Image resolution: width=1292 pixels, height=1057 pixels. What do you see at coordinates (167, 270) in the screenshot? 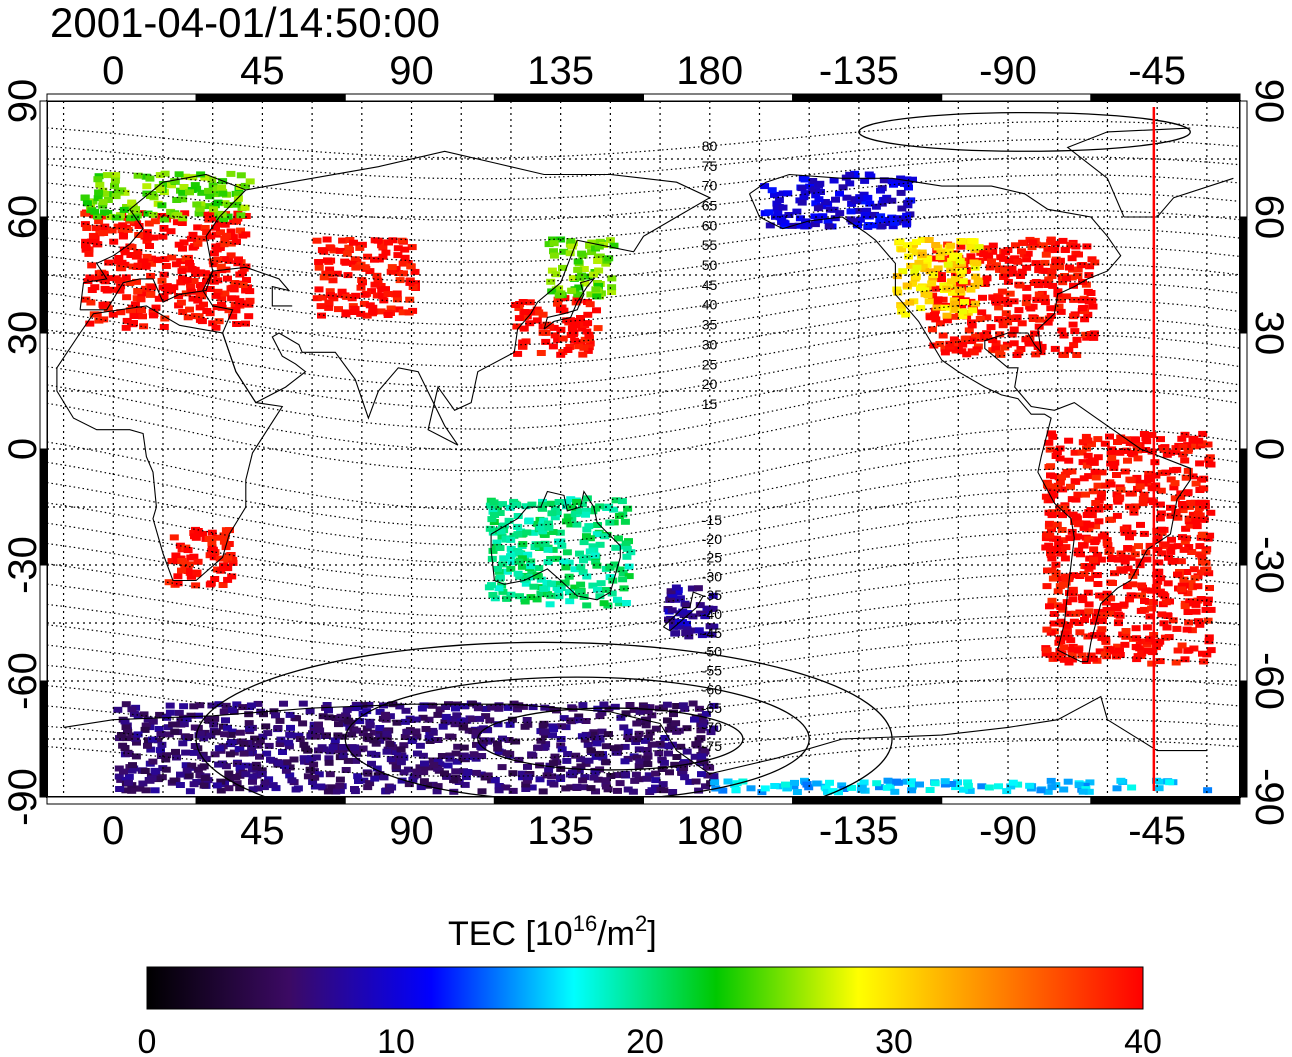
I see `tec-region` at bounding box center [167, 270].